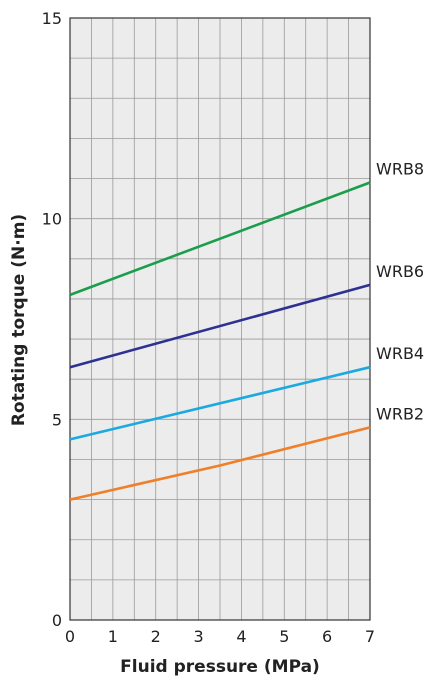 Image resolution: width=427 pixels, height=684 pixels. What do you see at coordinates (220, 239) in the screenshot?
I see `series-line-wrb8` at bounding box center [220, 239].